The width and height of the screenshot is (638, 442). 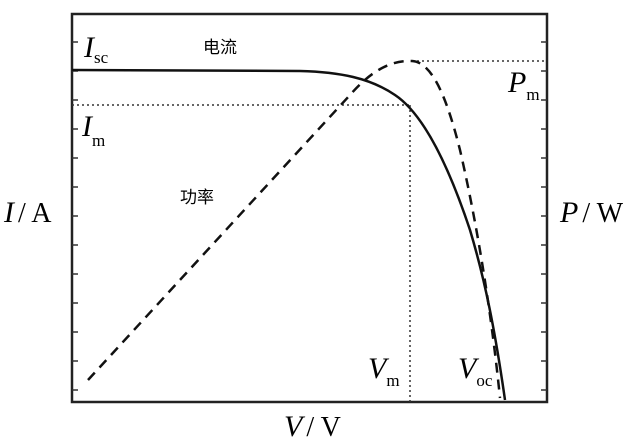 I want to click on x-axis-label: V / V, so click(x=312, y=426).